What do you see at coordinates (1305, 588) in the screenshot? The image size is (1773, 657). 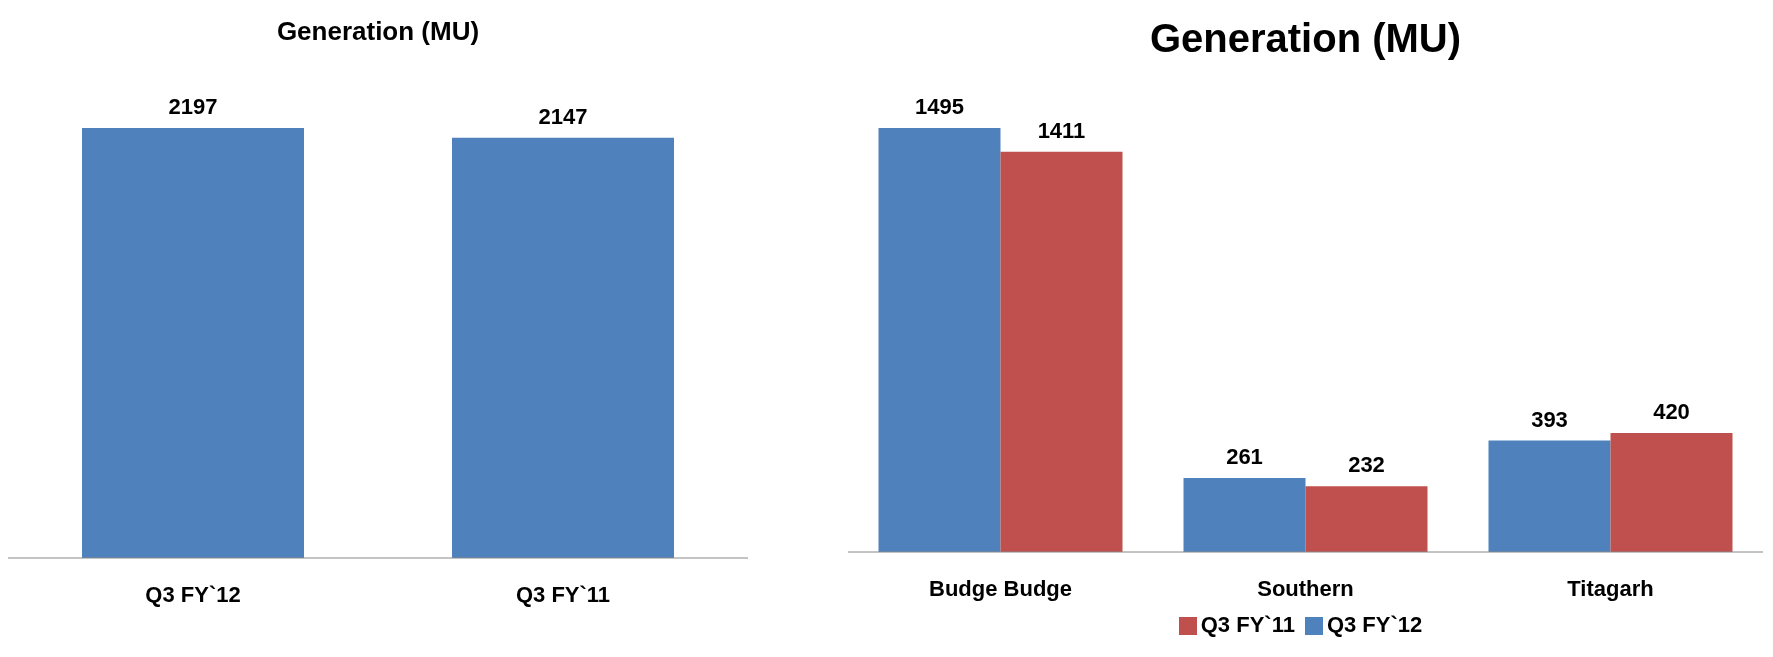 I see `x-tick-label: Southern` at bounding box center [1305, 588].